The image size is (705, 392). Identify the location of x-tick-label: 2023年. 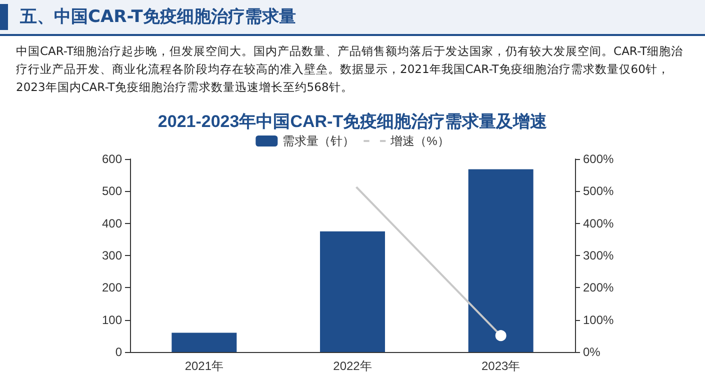
(500, 366).